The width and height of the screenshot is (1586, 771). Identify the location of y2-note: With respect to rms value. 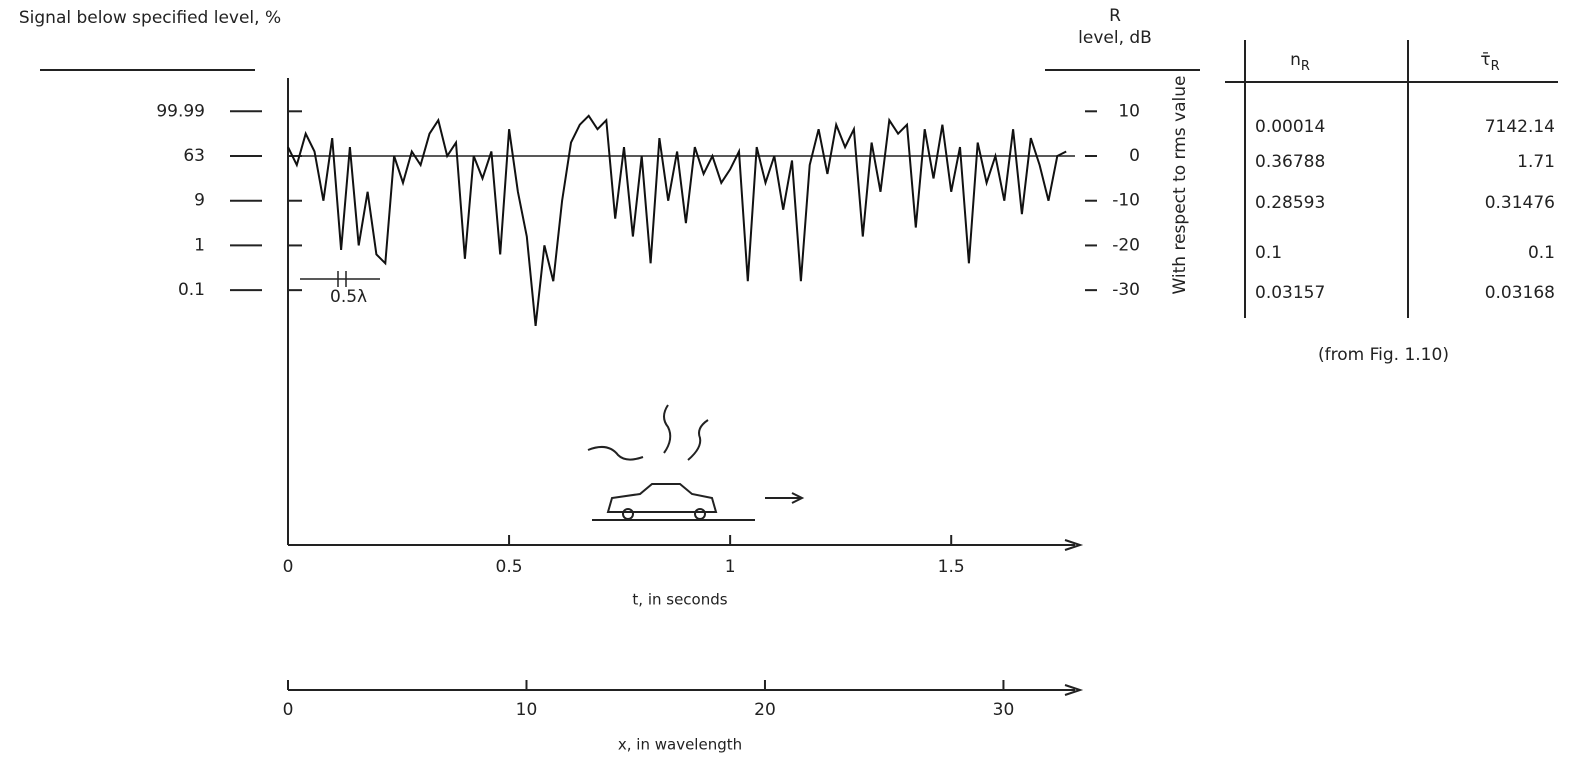
(1180, 184).